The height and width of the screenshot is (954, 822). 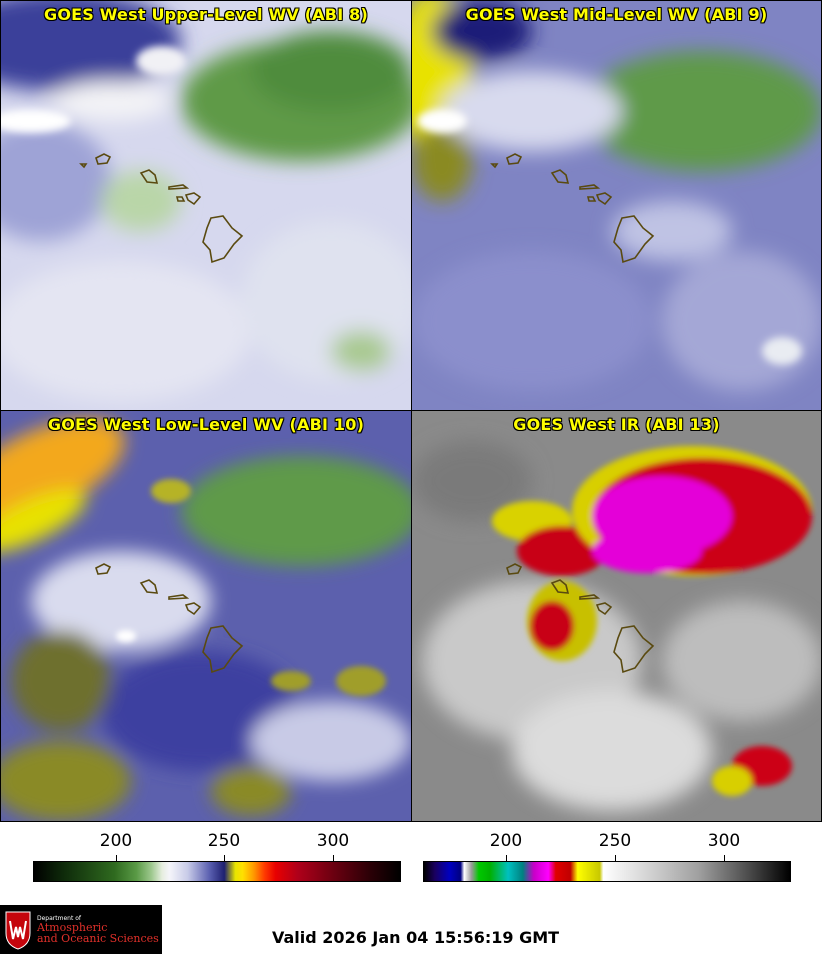 I want to click on colorbar-ir: 200 250 300, so click(x=607, y=855).